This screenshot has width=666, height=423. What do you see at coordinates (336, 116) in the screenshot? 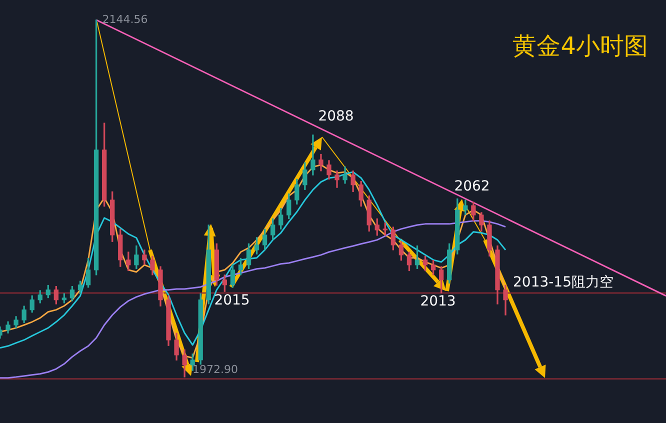
I see `annotation: 2088` at bounding box center [336, 116].